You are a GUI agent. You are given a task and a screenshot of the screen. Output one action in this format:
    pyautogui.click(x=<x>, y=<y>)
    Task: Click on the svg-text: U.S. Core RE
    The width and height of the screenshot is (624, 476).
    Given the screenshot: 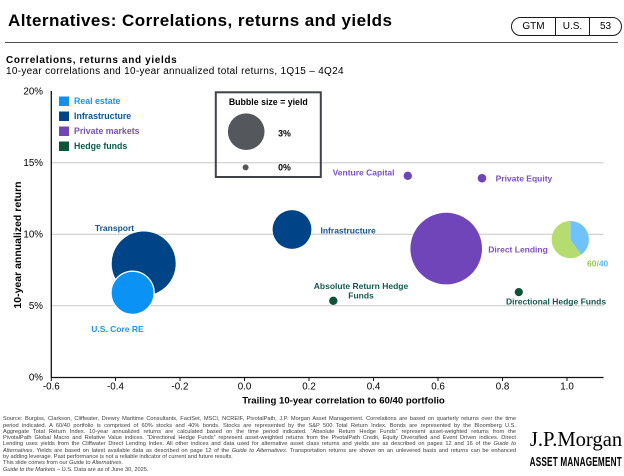 What is the action you would take?
    pyautogui.click(x=117, y=329)
    